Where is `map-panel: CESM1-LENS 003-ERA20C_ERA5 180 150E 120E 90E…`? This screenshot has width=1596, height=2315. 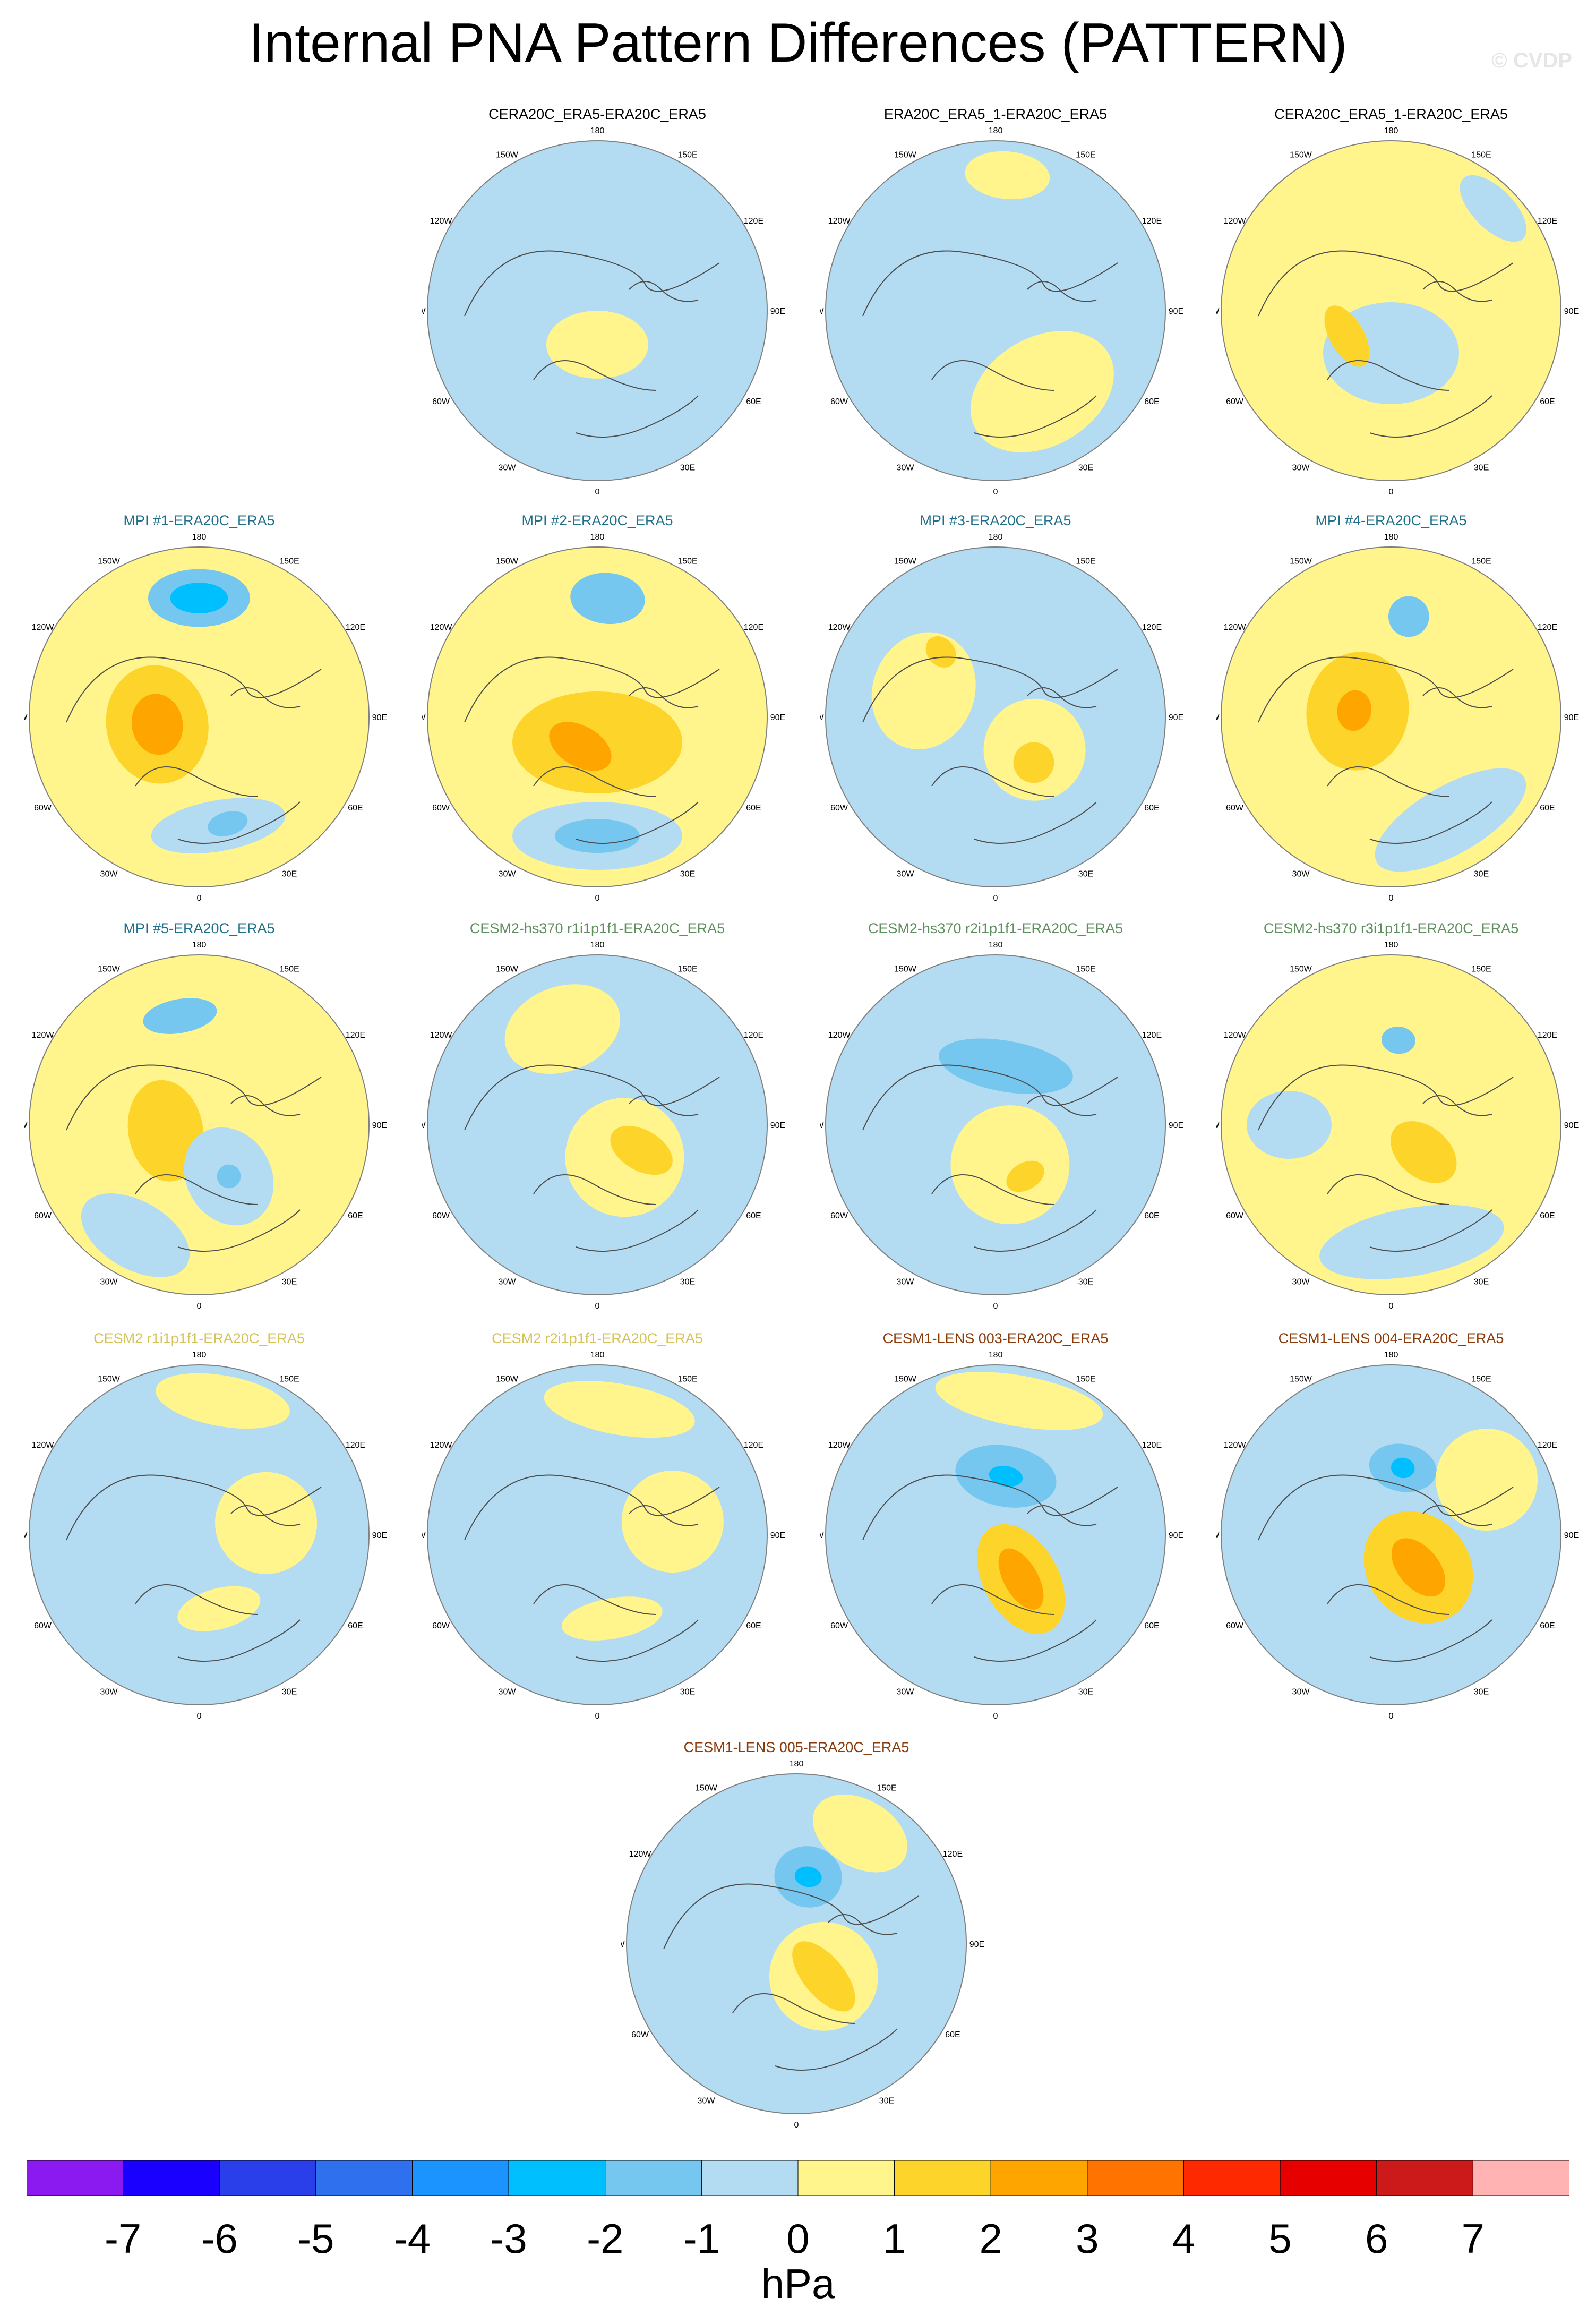
map-panel: CESM1-LENS 003-ERA20C_ERA5 180 150E 120E 90E… is located at coordinates (1020, 1532).